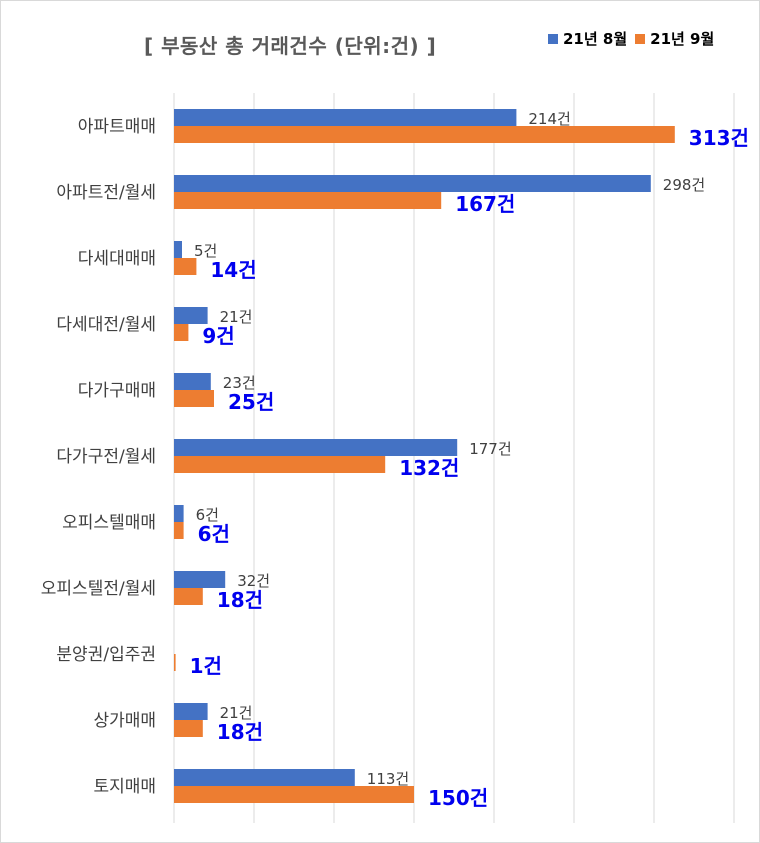 This screenshot has width=760, height=843. I want to click on chart-title: [ 부동산 총 거래건수 (단위:건) ], so click(290, 46).